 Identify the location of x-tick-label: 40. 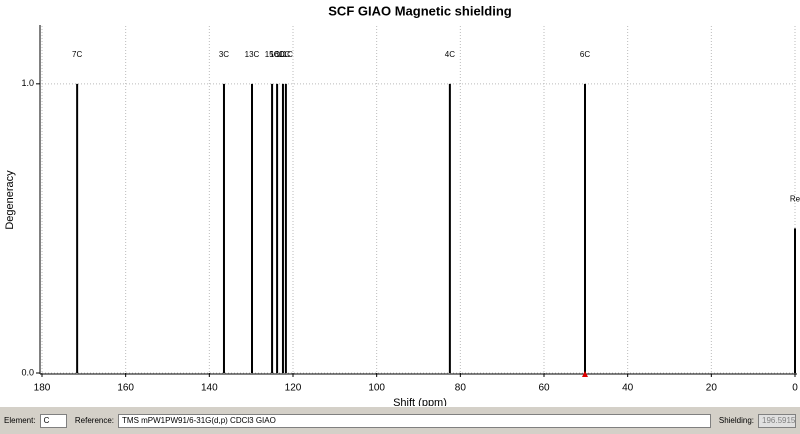
(628, 388).